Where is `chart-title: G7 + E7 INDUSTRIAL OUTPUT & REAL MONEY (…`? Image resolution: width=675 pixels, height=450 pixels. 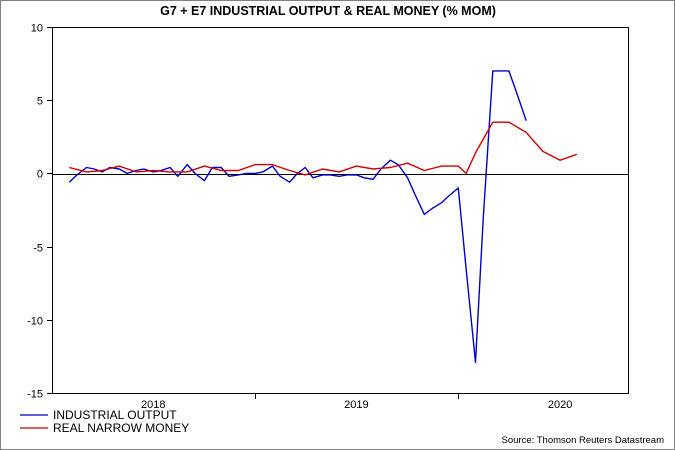
chart-title: G7 + E7 INDUSTRIAL OUTPUT & REAL MONEY (… is located at coordinates (328, 11).